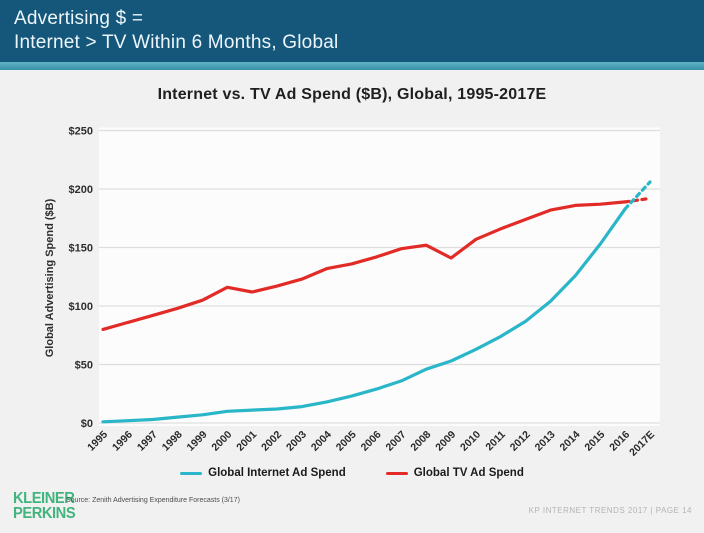 The image size is (704, 533). Describe the element at coordinates (352, 66) in the screenshot. I see `header-accent-strip` at that location.